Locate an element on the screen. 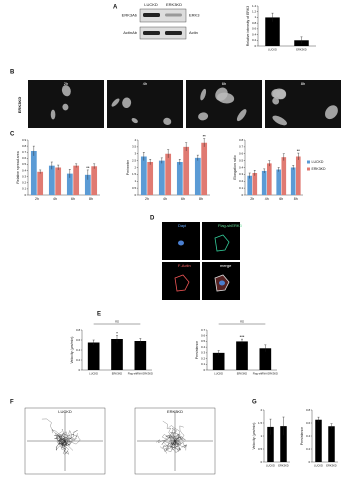 The width and height of the screenshot is (344, 500). y-axis-label: Velocity (µm/min) is located at coordinates (72, 350).